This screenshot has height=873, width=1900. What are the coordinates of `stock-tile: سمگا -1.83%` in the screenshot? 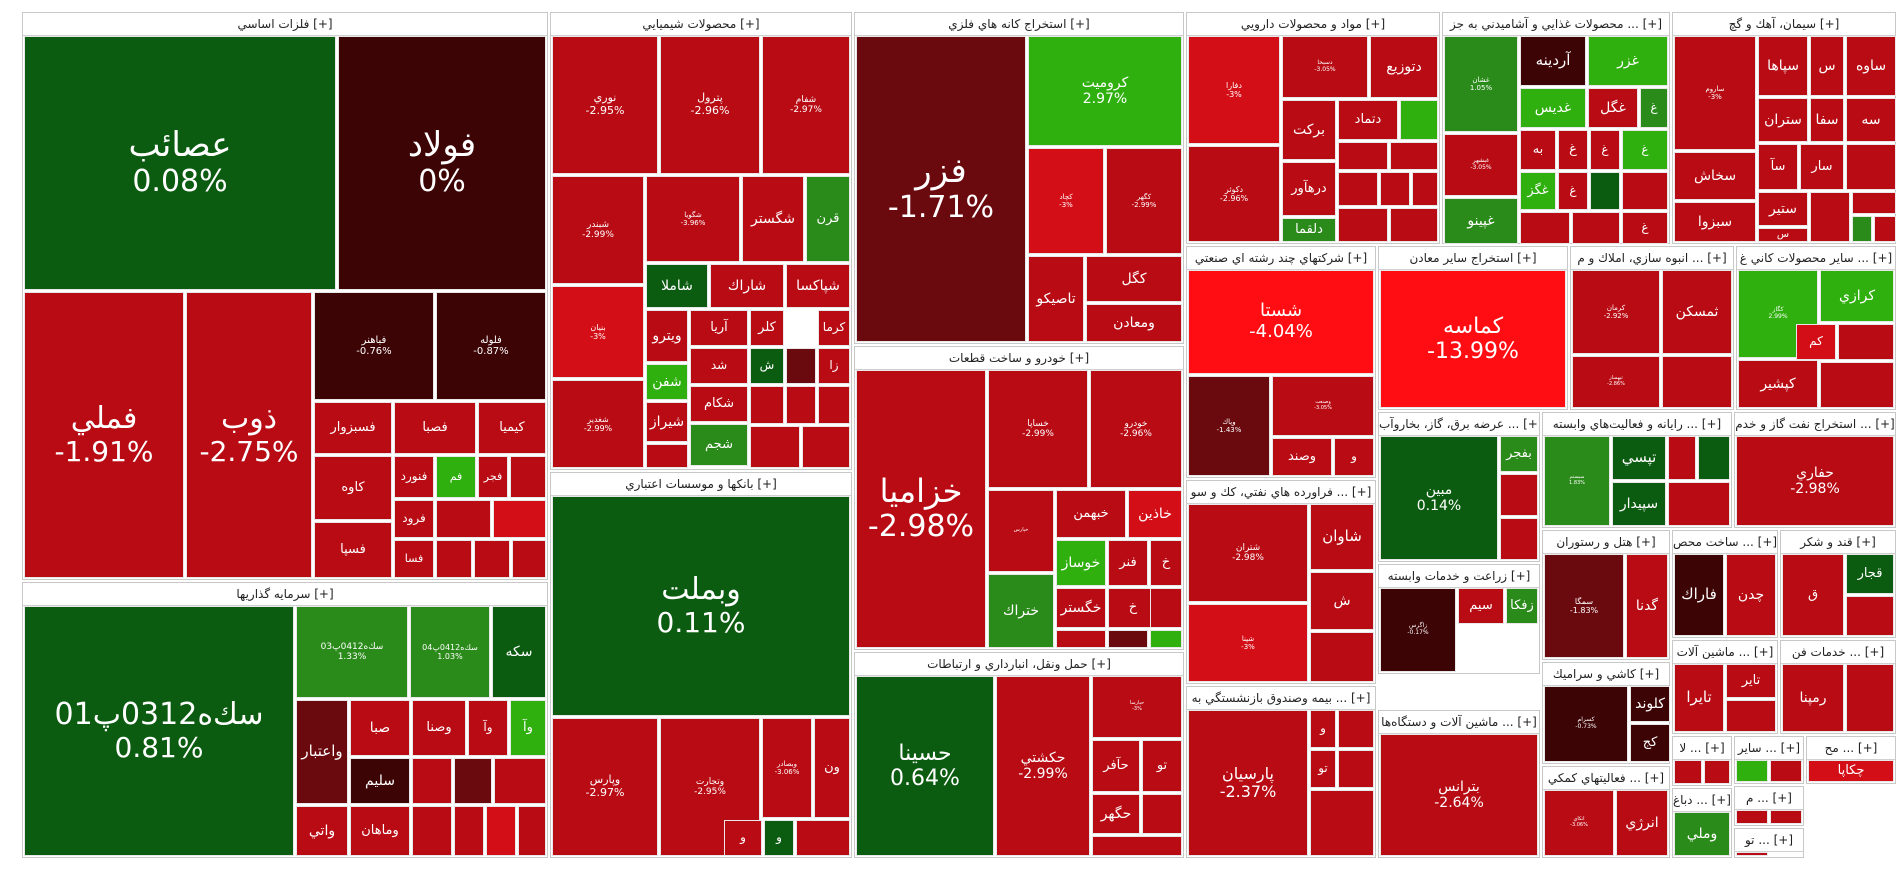 It's located at (1584, 606).